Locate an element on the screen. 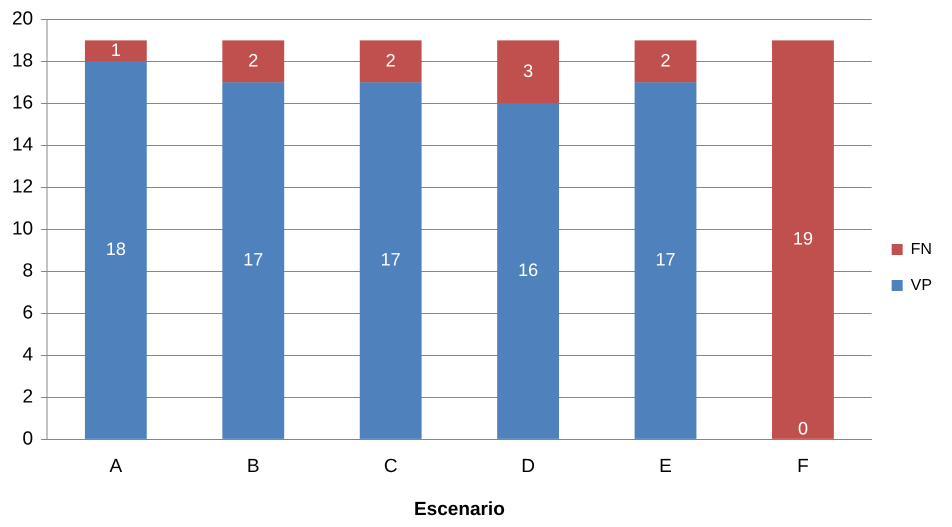  data-label: 3 is located at coordinates (528, 70).